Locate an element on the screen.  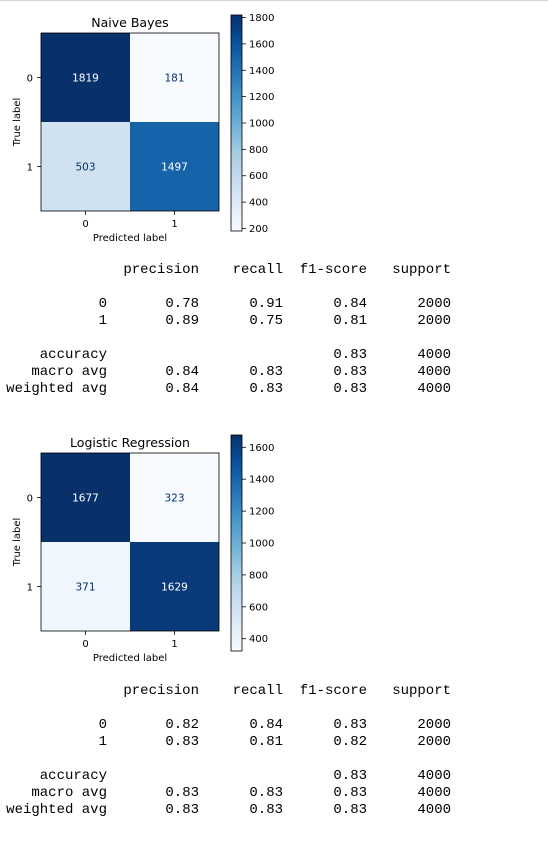
cell-value-label: 371 is located at coordinates (85, 588).